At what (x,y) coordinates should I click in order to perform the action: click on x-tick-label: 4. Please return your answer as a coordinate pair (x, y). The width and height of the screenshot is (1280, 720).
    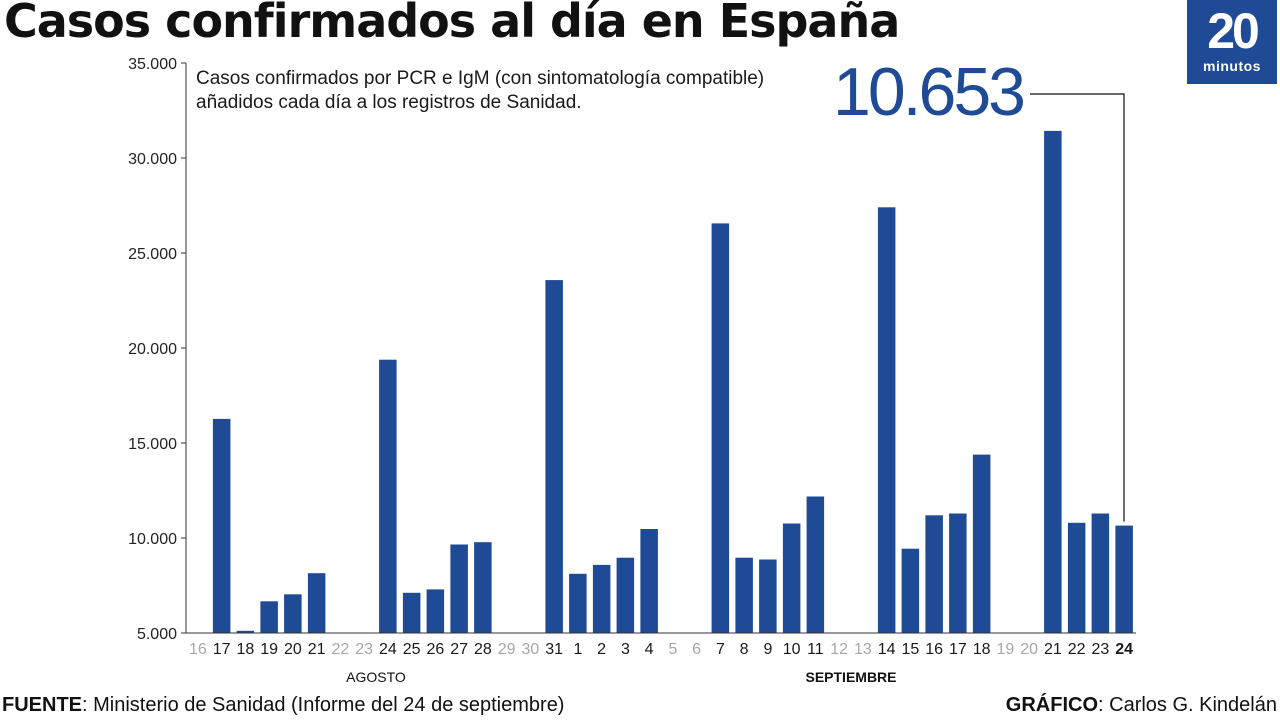
    Looking at the image, I should click on (649, 649).